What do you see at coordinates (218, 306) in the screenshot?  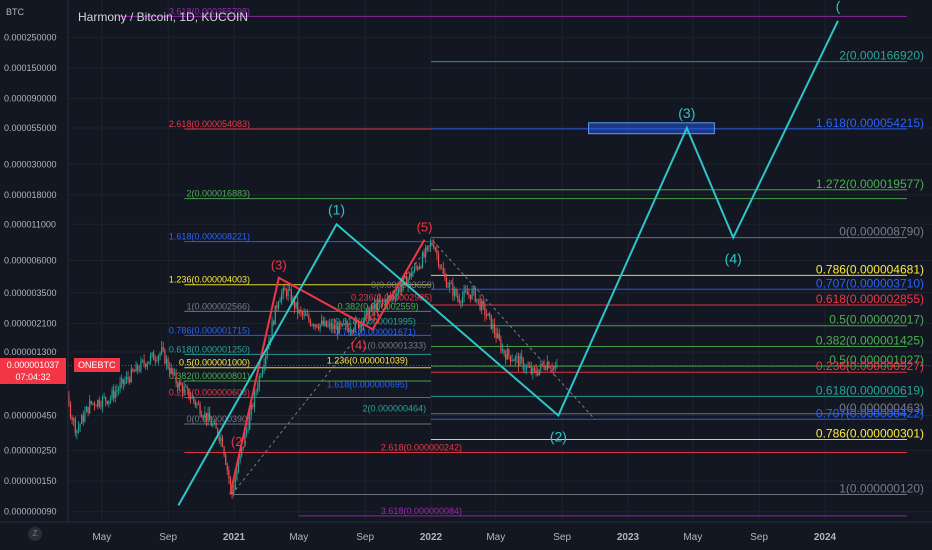 I see `fib-level-label: 1(0.000002566)` at bounding box center [218, 306].